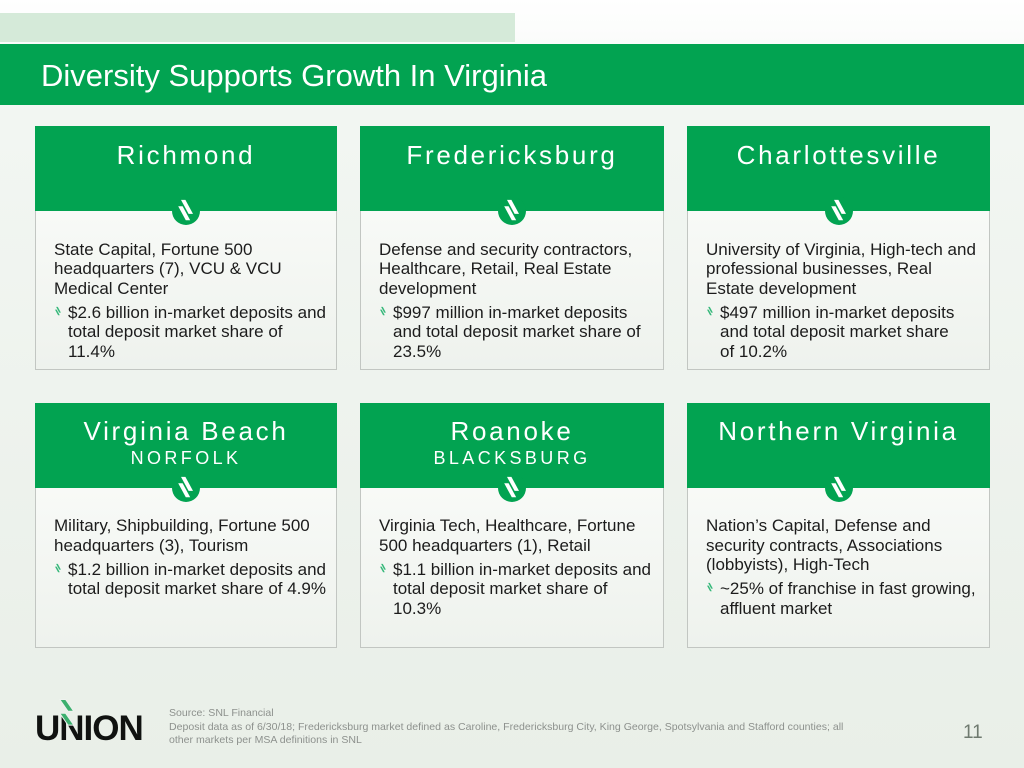 The image size is (1024, 768). I want to click on svg-text: UNION, so click(89, 728).